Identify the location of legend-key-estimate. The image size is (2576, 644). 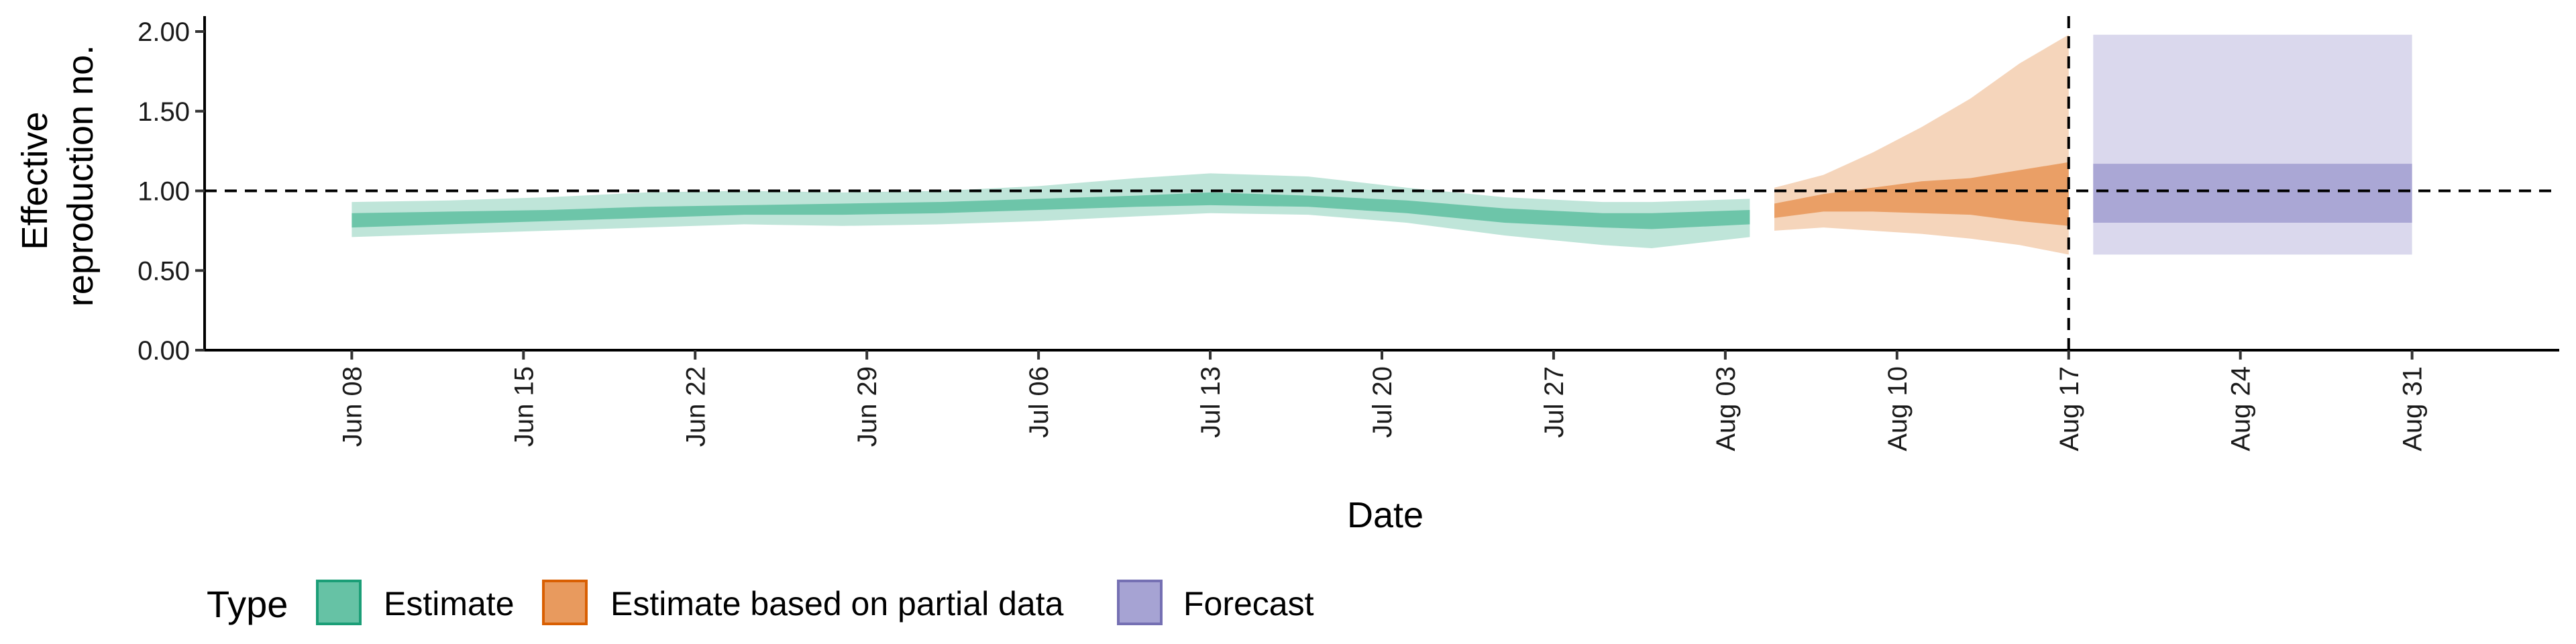
(339, 602).